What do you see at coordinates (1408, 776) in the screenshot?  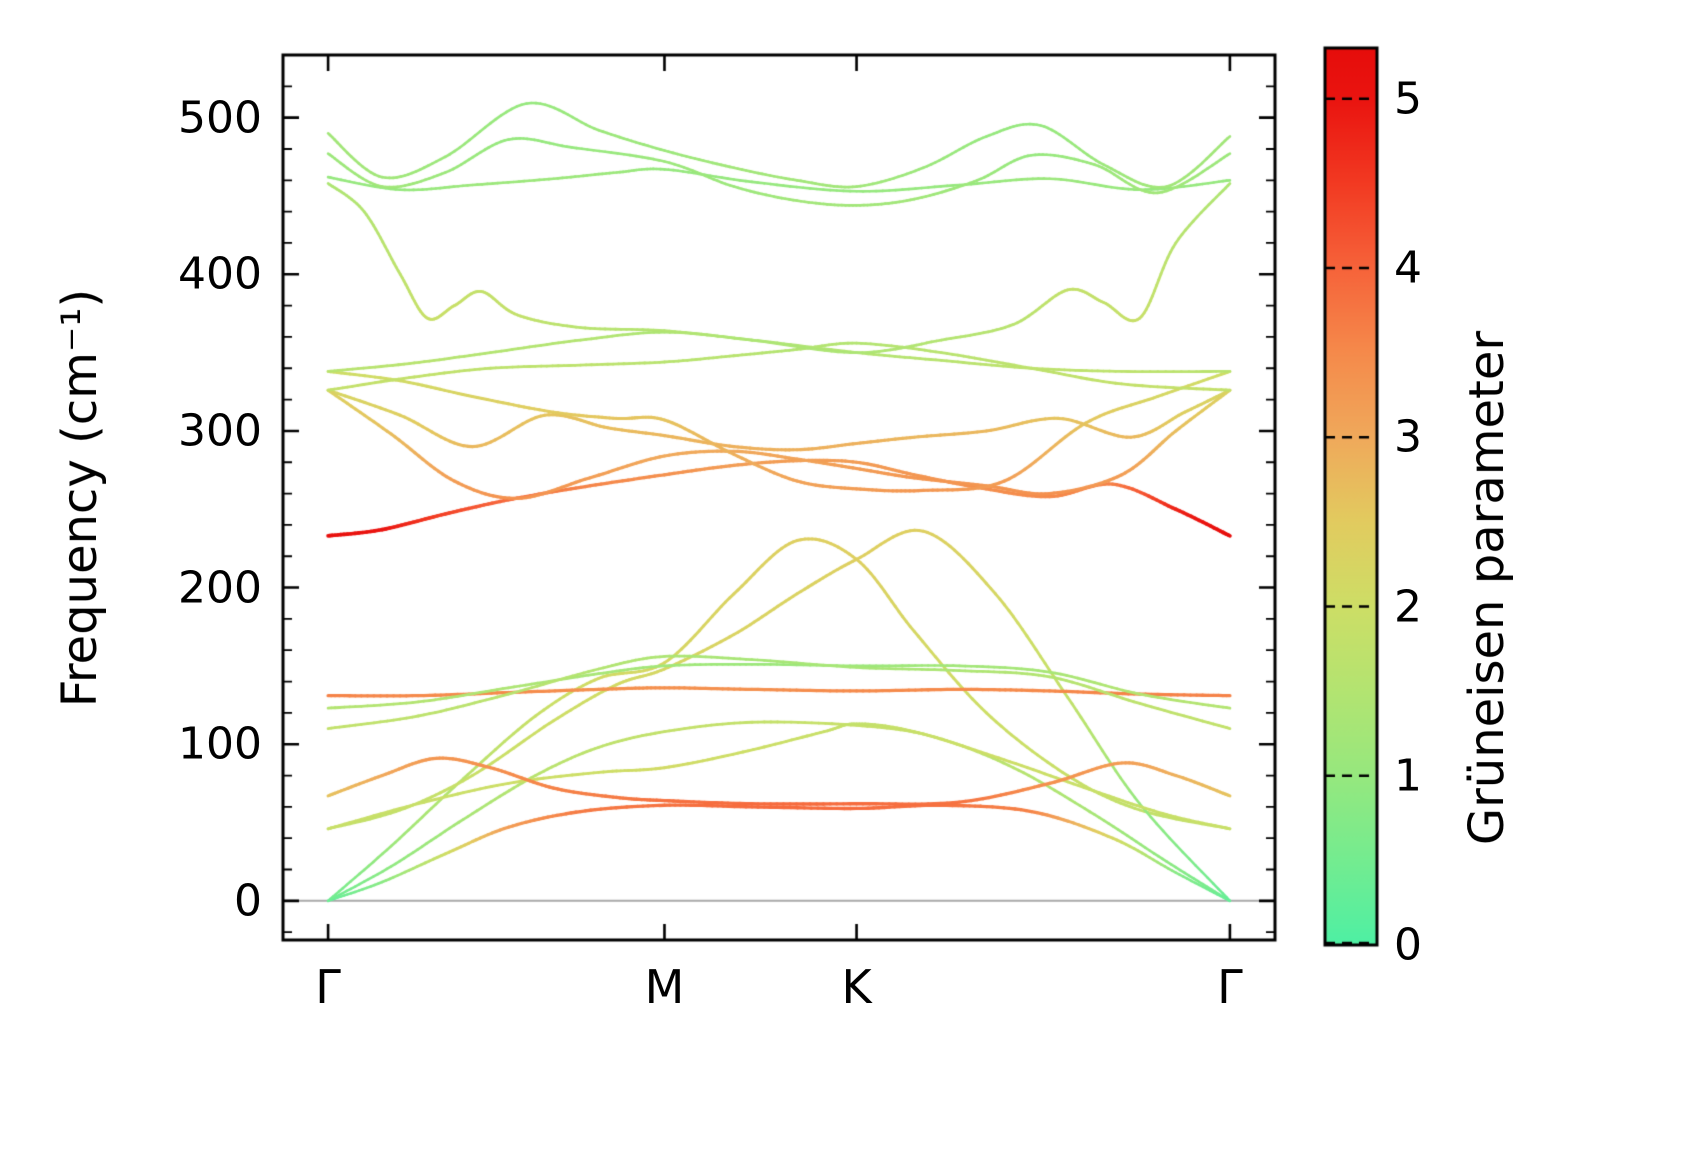 I see `colorbar-tick-label: 1` at bounding box center [1408, 776].